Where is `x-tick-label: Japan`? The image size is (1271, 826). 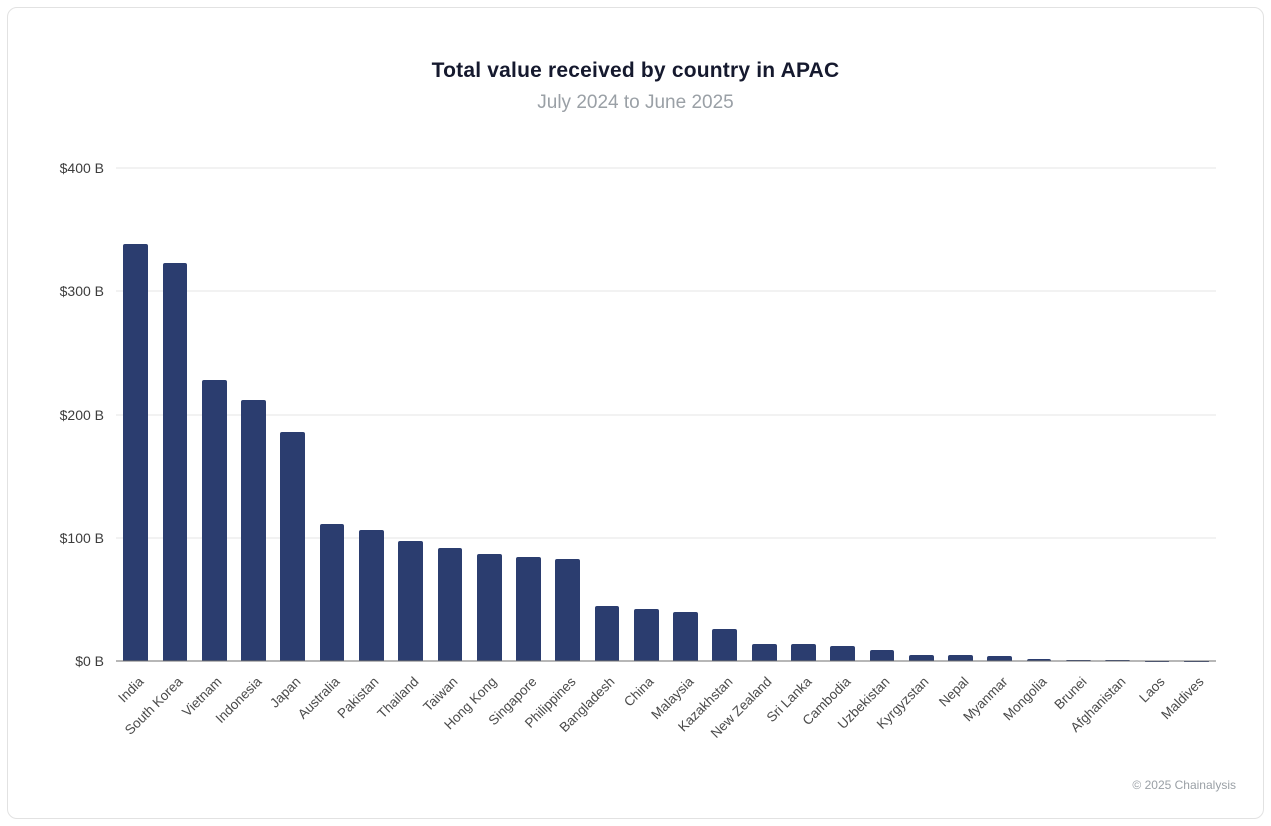 x-tick-label: Japan is located at coordinates (285, 692).